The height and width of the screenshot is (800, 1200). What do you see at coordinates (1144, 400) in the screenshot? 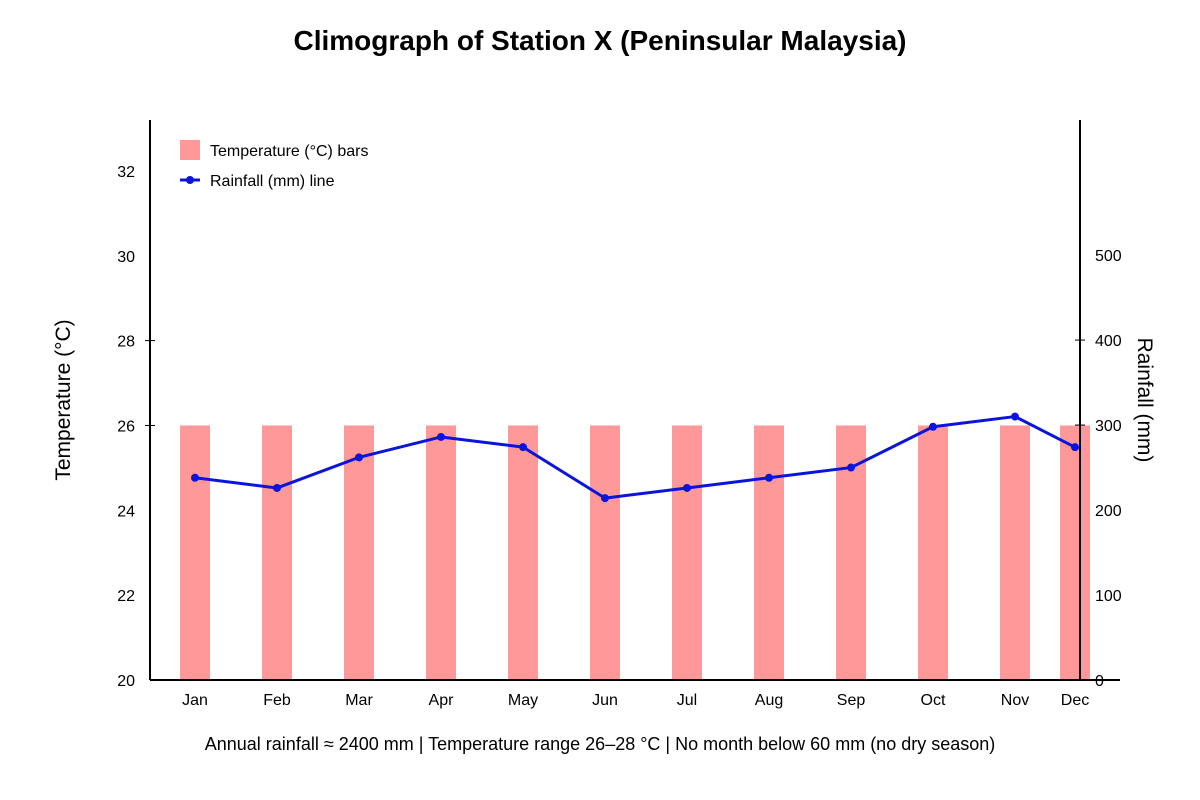
I see `right-axis-title: Rainfall (mm)` at bounding box center [1144, 400].